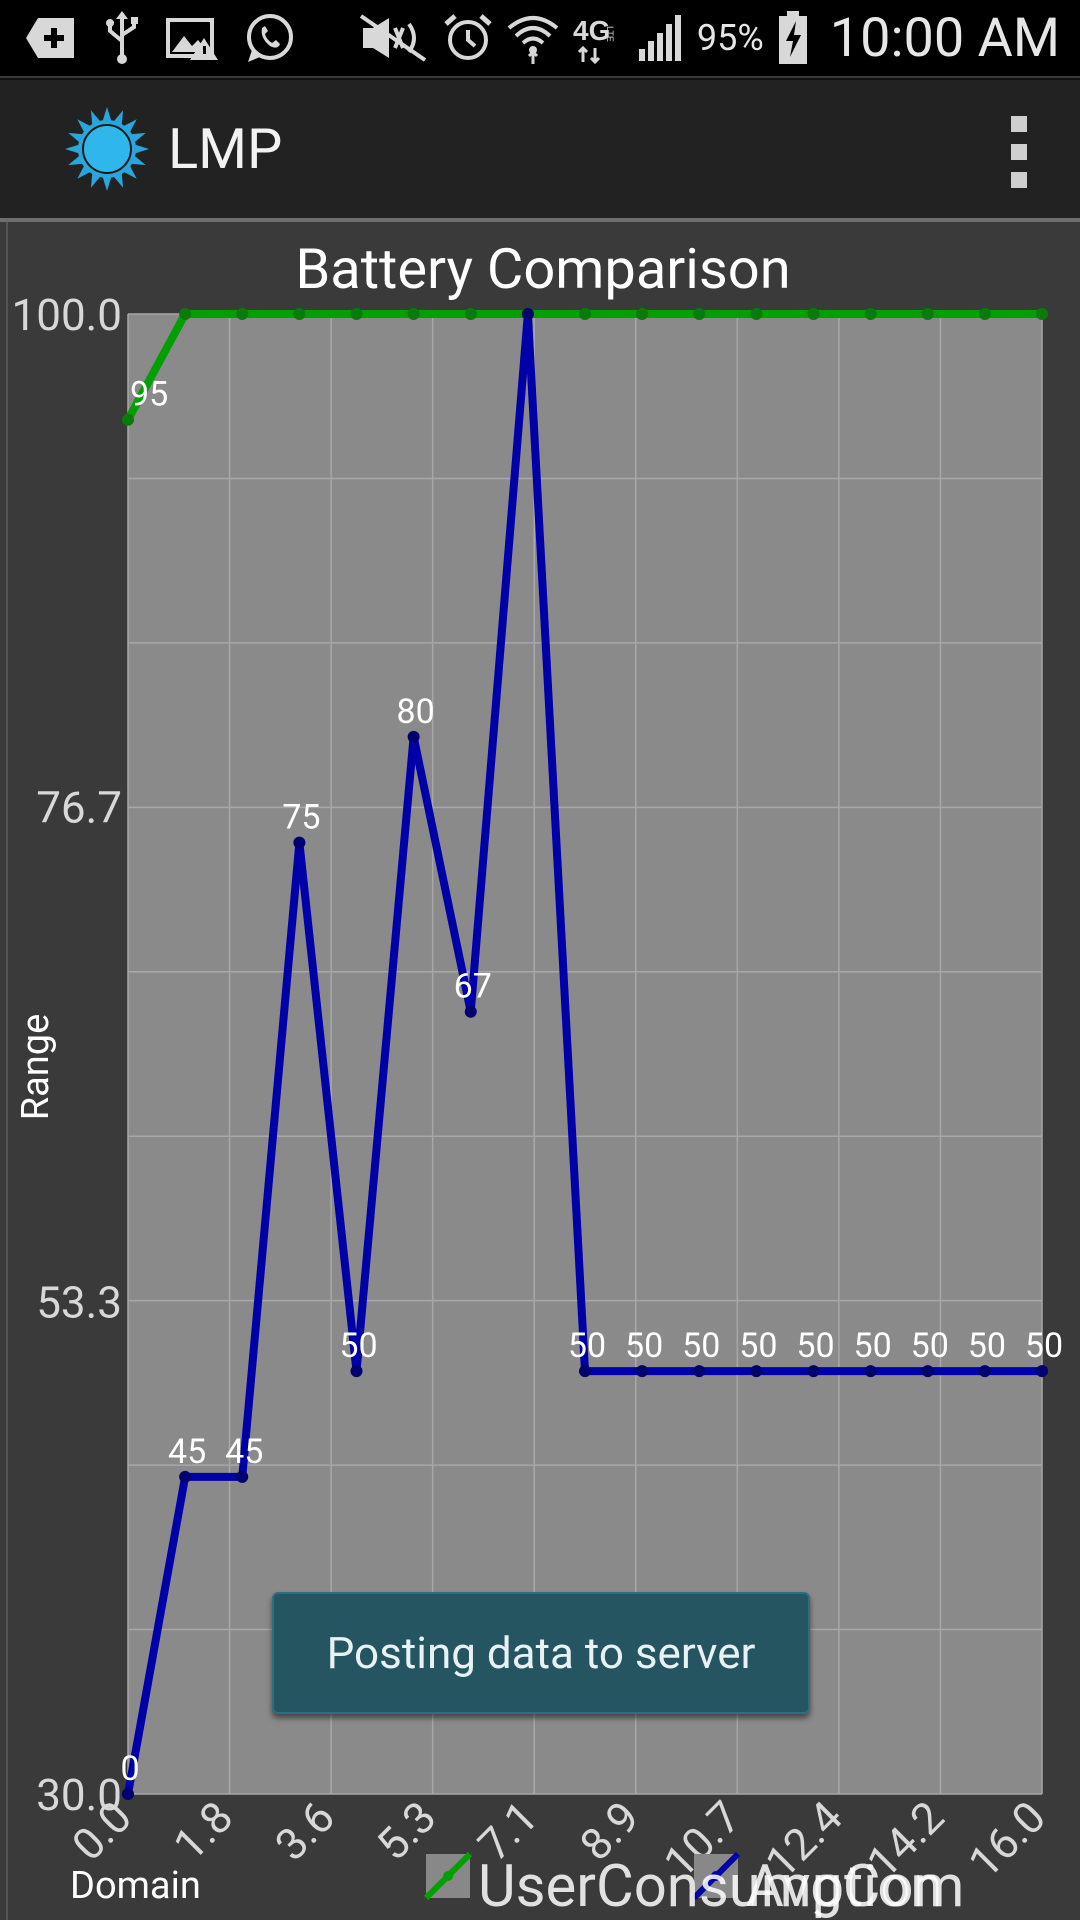 Image resolution: width=1080 pixels, height=1920 pixels. I want to click on app-bar: LMP, so click(540, 149).